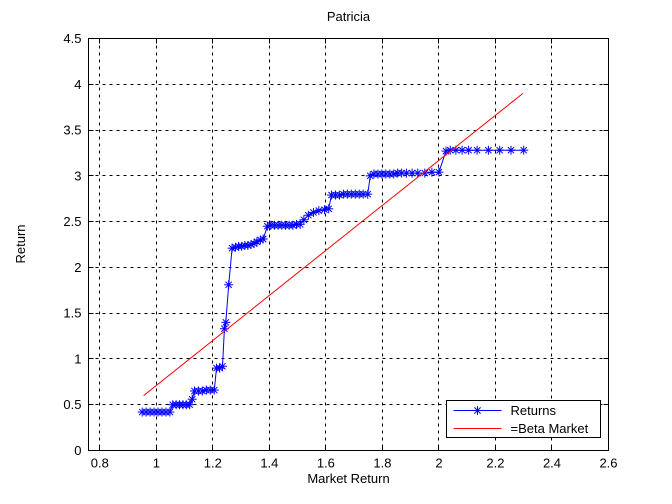 This screenshot has height=504, width=672. What do you see at coordinates (72, 313) in the screenshot?
I see `y-tick-label: 1.5` at bounding box center [72, 313].